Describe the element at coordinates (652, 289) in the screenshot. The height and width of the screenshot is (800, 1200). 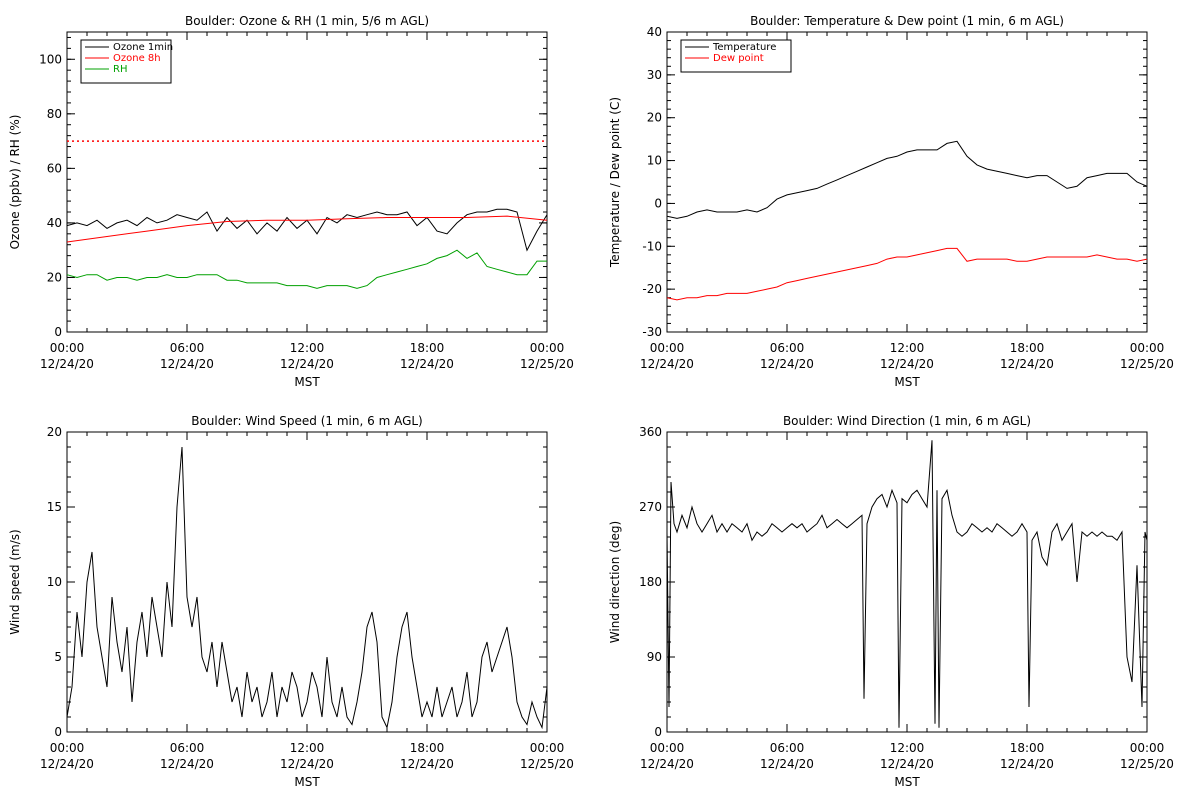
I see `y-tick-label: -20` at that location.